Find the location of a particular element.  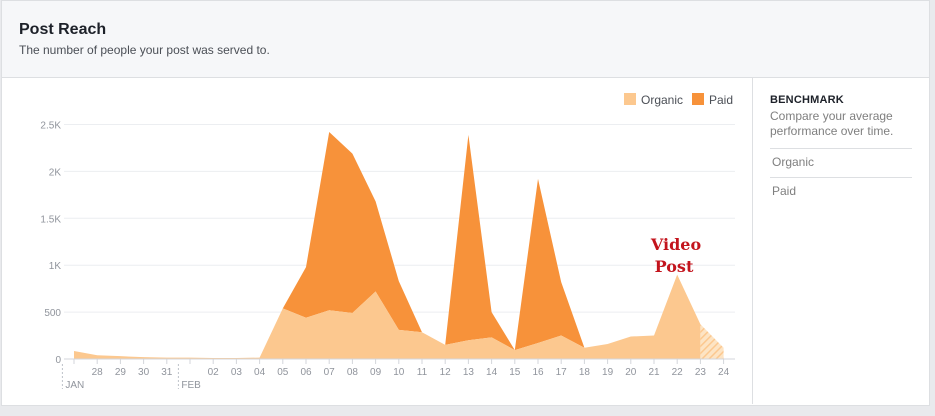

x-tick-label: 02 is located at coordinates (214, 372).